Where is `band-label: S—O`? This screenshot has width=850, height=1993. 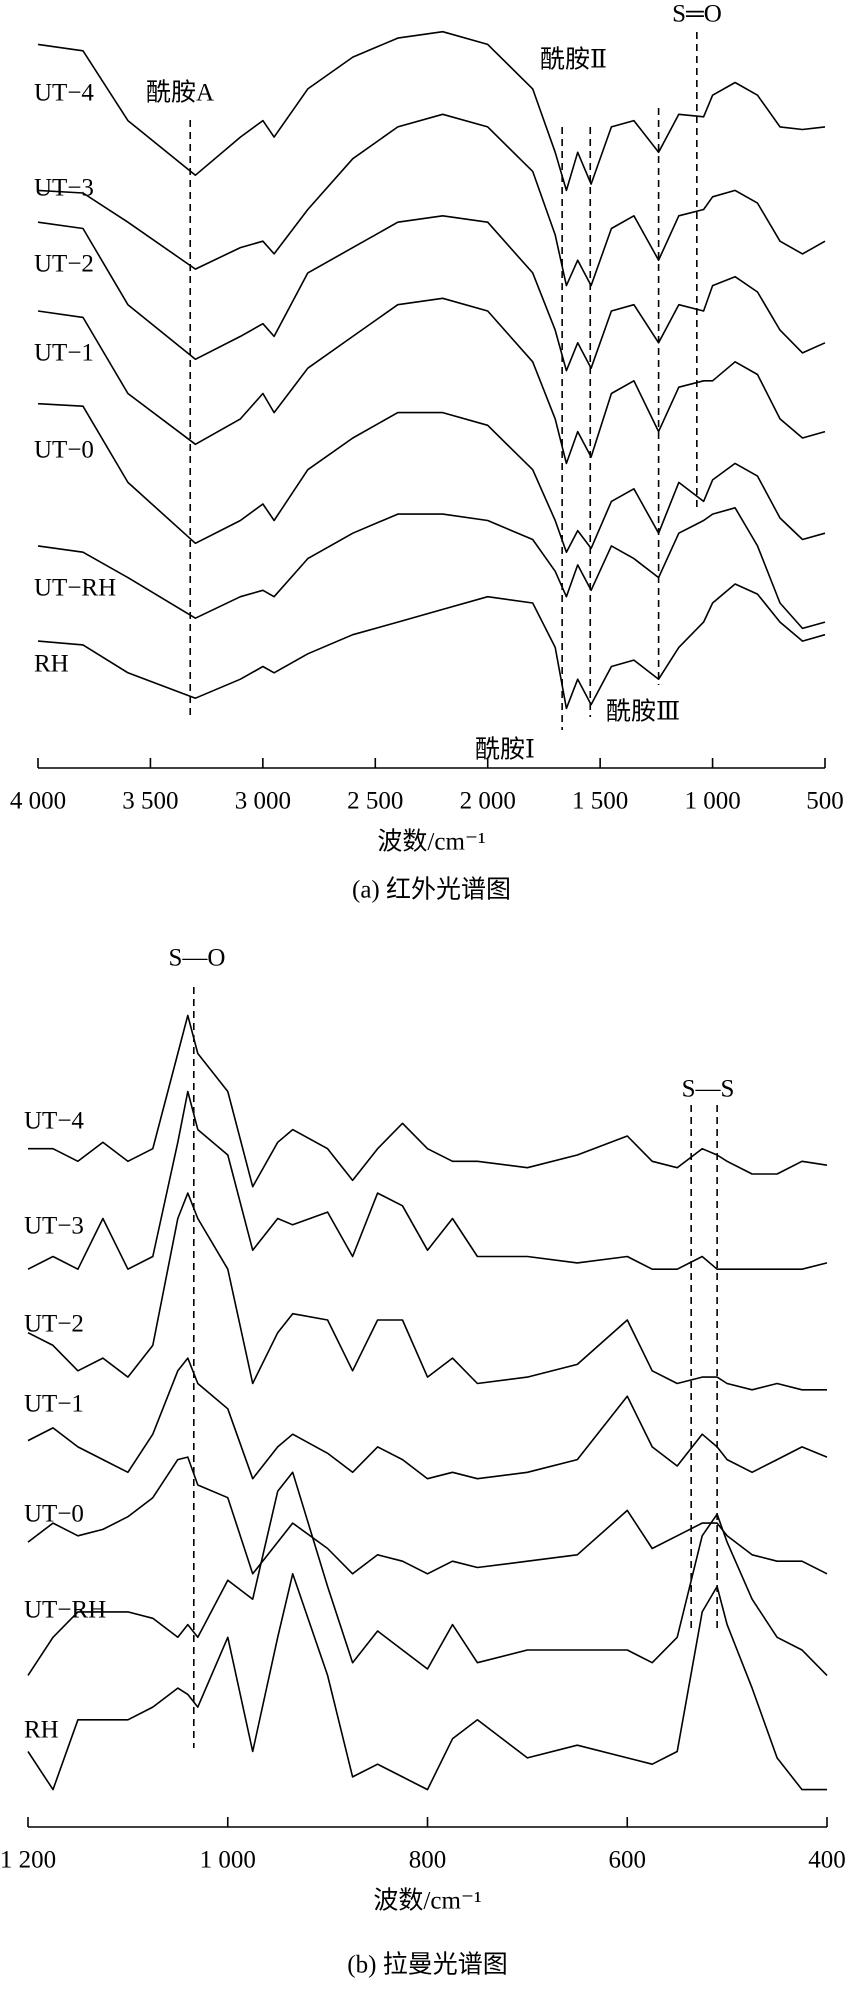
band-label: S—O is located at coordinates (197, 958).